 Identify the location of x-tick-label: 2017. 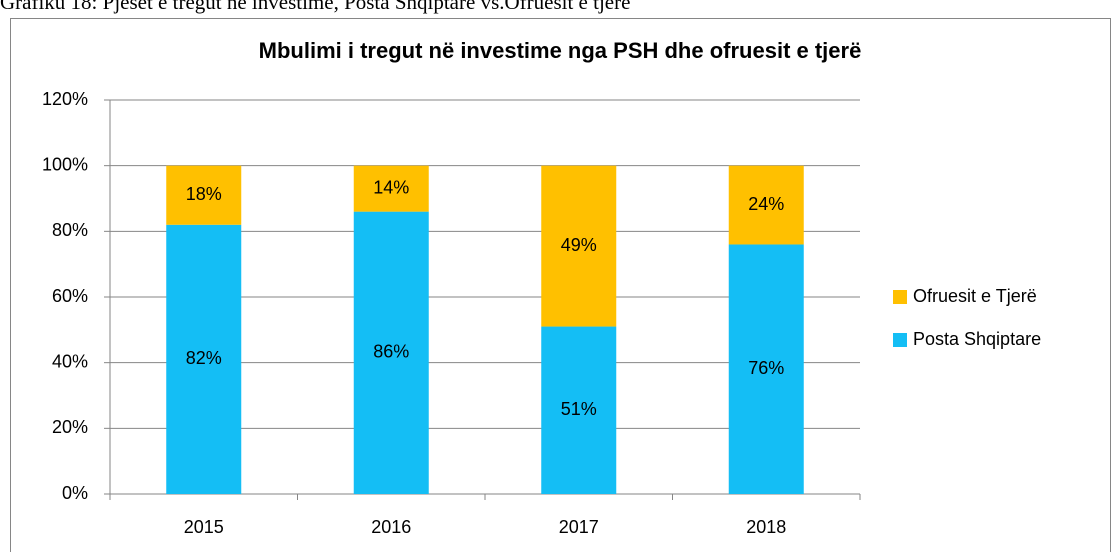
(579, 527).